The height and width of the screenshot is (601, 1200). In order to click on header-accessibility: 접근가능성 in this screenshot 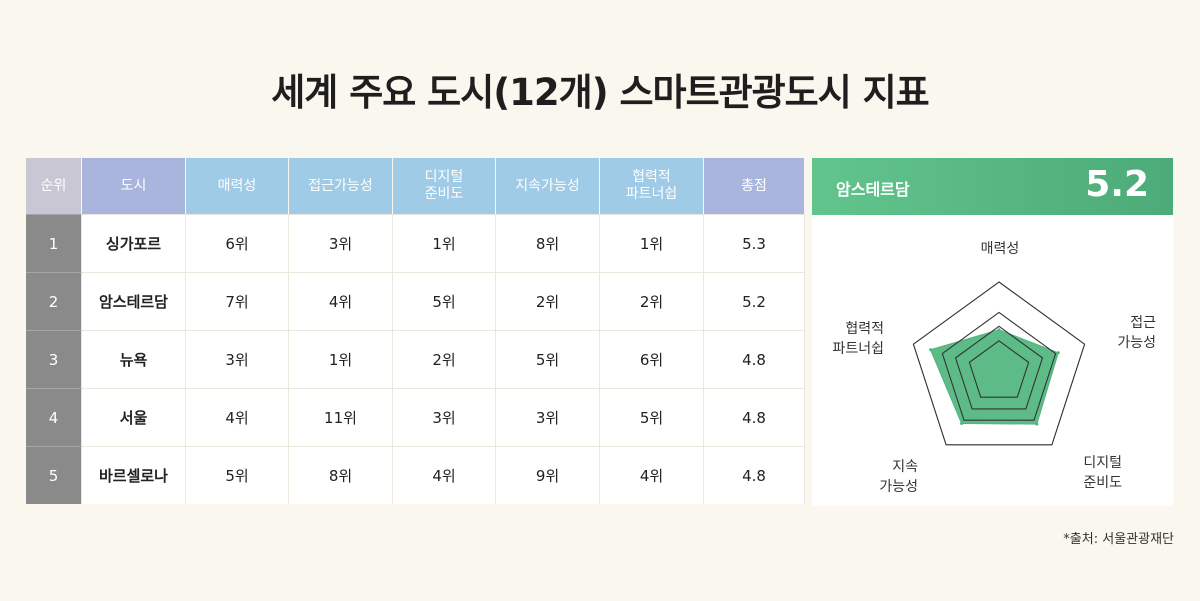, I will do `click(341, 186)`.